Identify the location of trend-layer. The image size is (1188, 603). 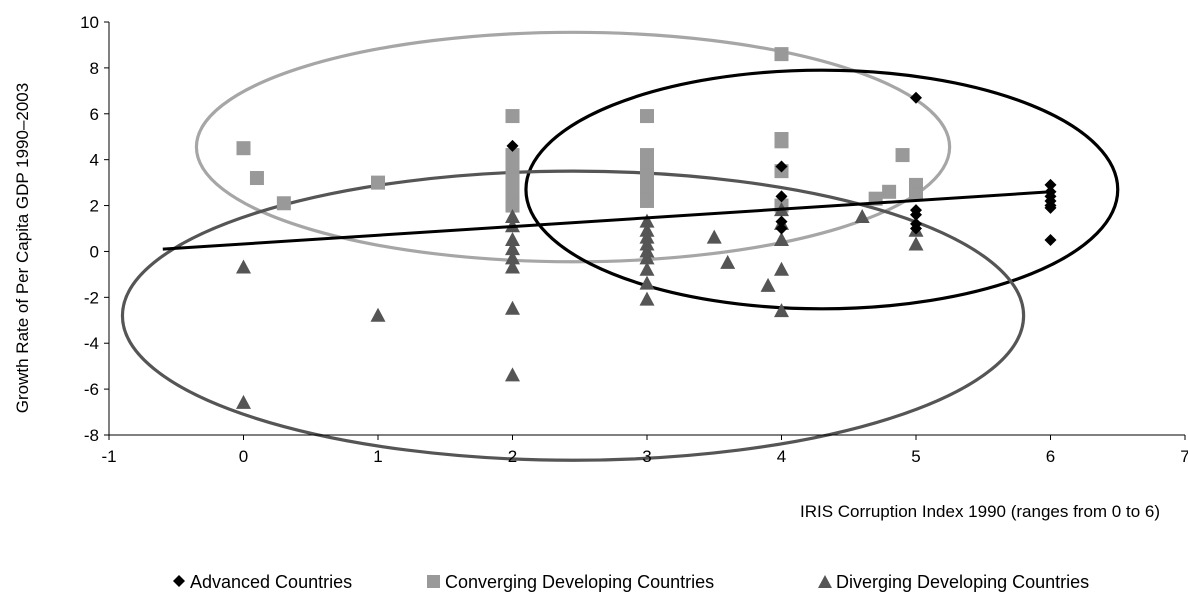
(606, 220).